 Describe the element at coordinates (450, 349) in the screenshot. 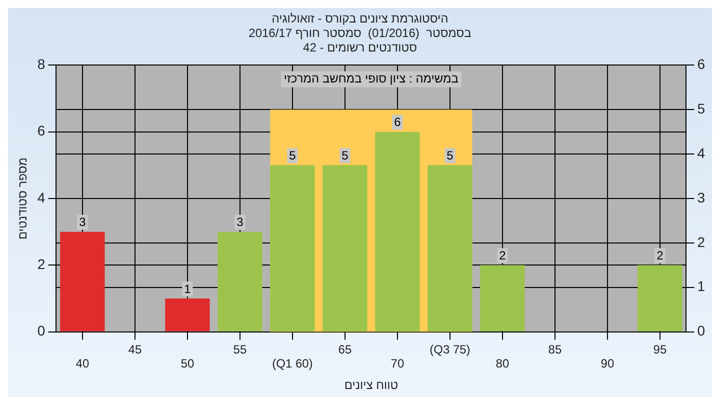

I see `x-tick-label: (Q3 75)` at that location.